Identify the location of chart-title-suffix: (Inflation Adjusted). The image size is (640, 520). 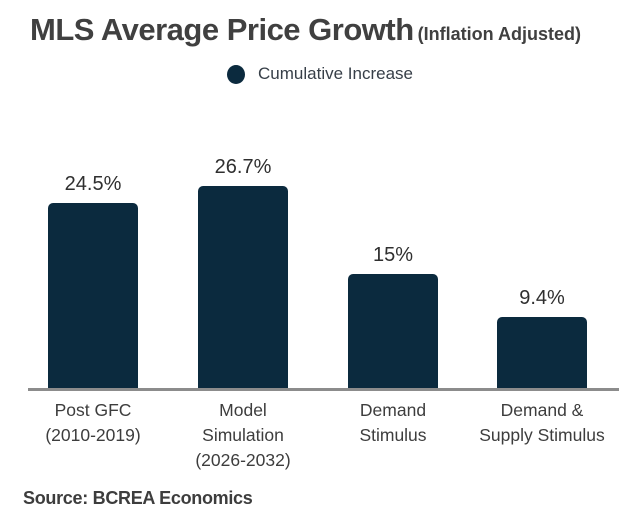
(499, 34).